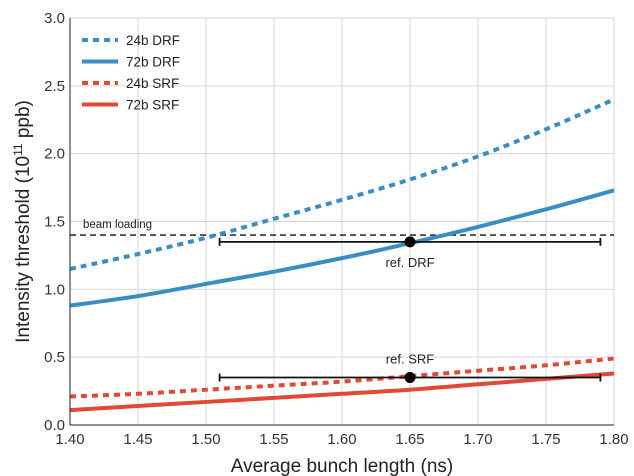 The width and height of the screenshot is (634, 476). What do you see at coordinates (153, 40) in the screenshot?
I see `legend-label-24b-drf: 24b DRF` at bounding box center [153, 40].